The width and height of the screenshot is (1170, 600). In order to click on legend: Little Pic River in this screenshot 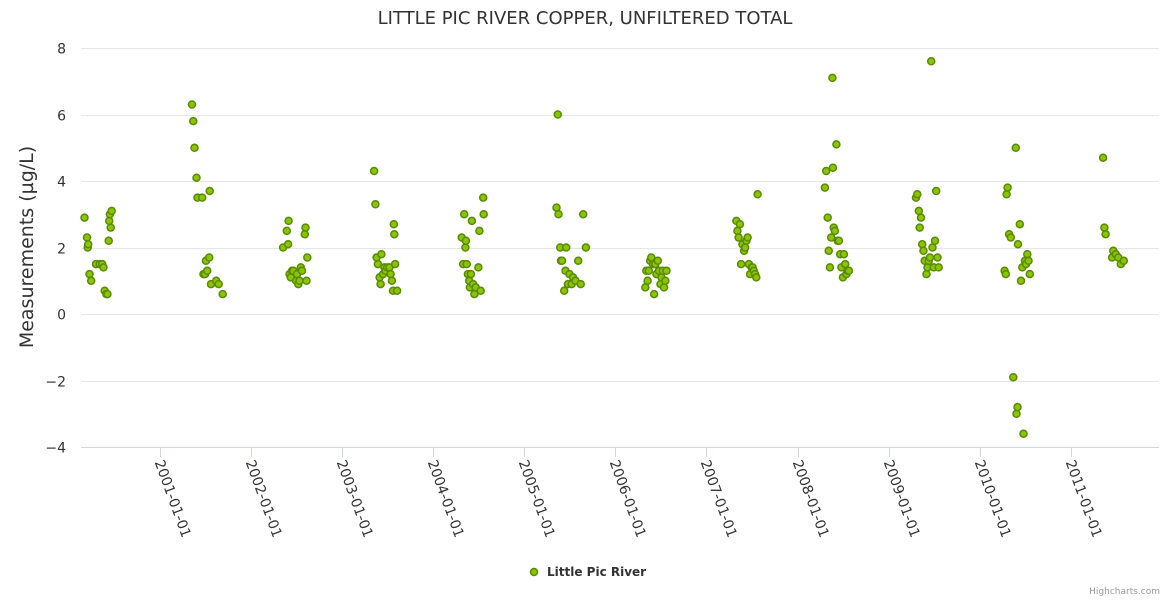, I will do `click(588, 572)`.